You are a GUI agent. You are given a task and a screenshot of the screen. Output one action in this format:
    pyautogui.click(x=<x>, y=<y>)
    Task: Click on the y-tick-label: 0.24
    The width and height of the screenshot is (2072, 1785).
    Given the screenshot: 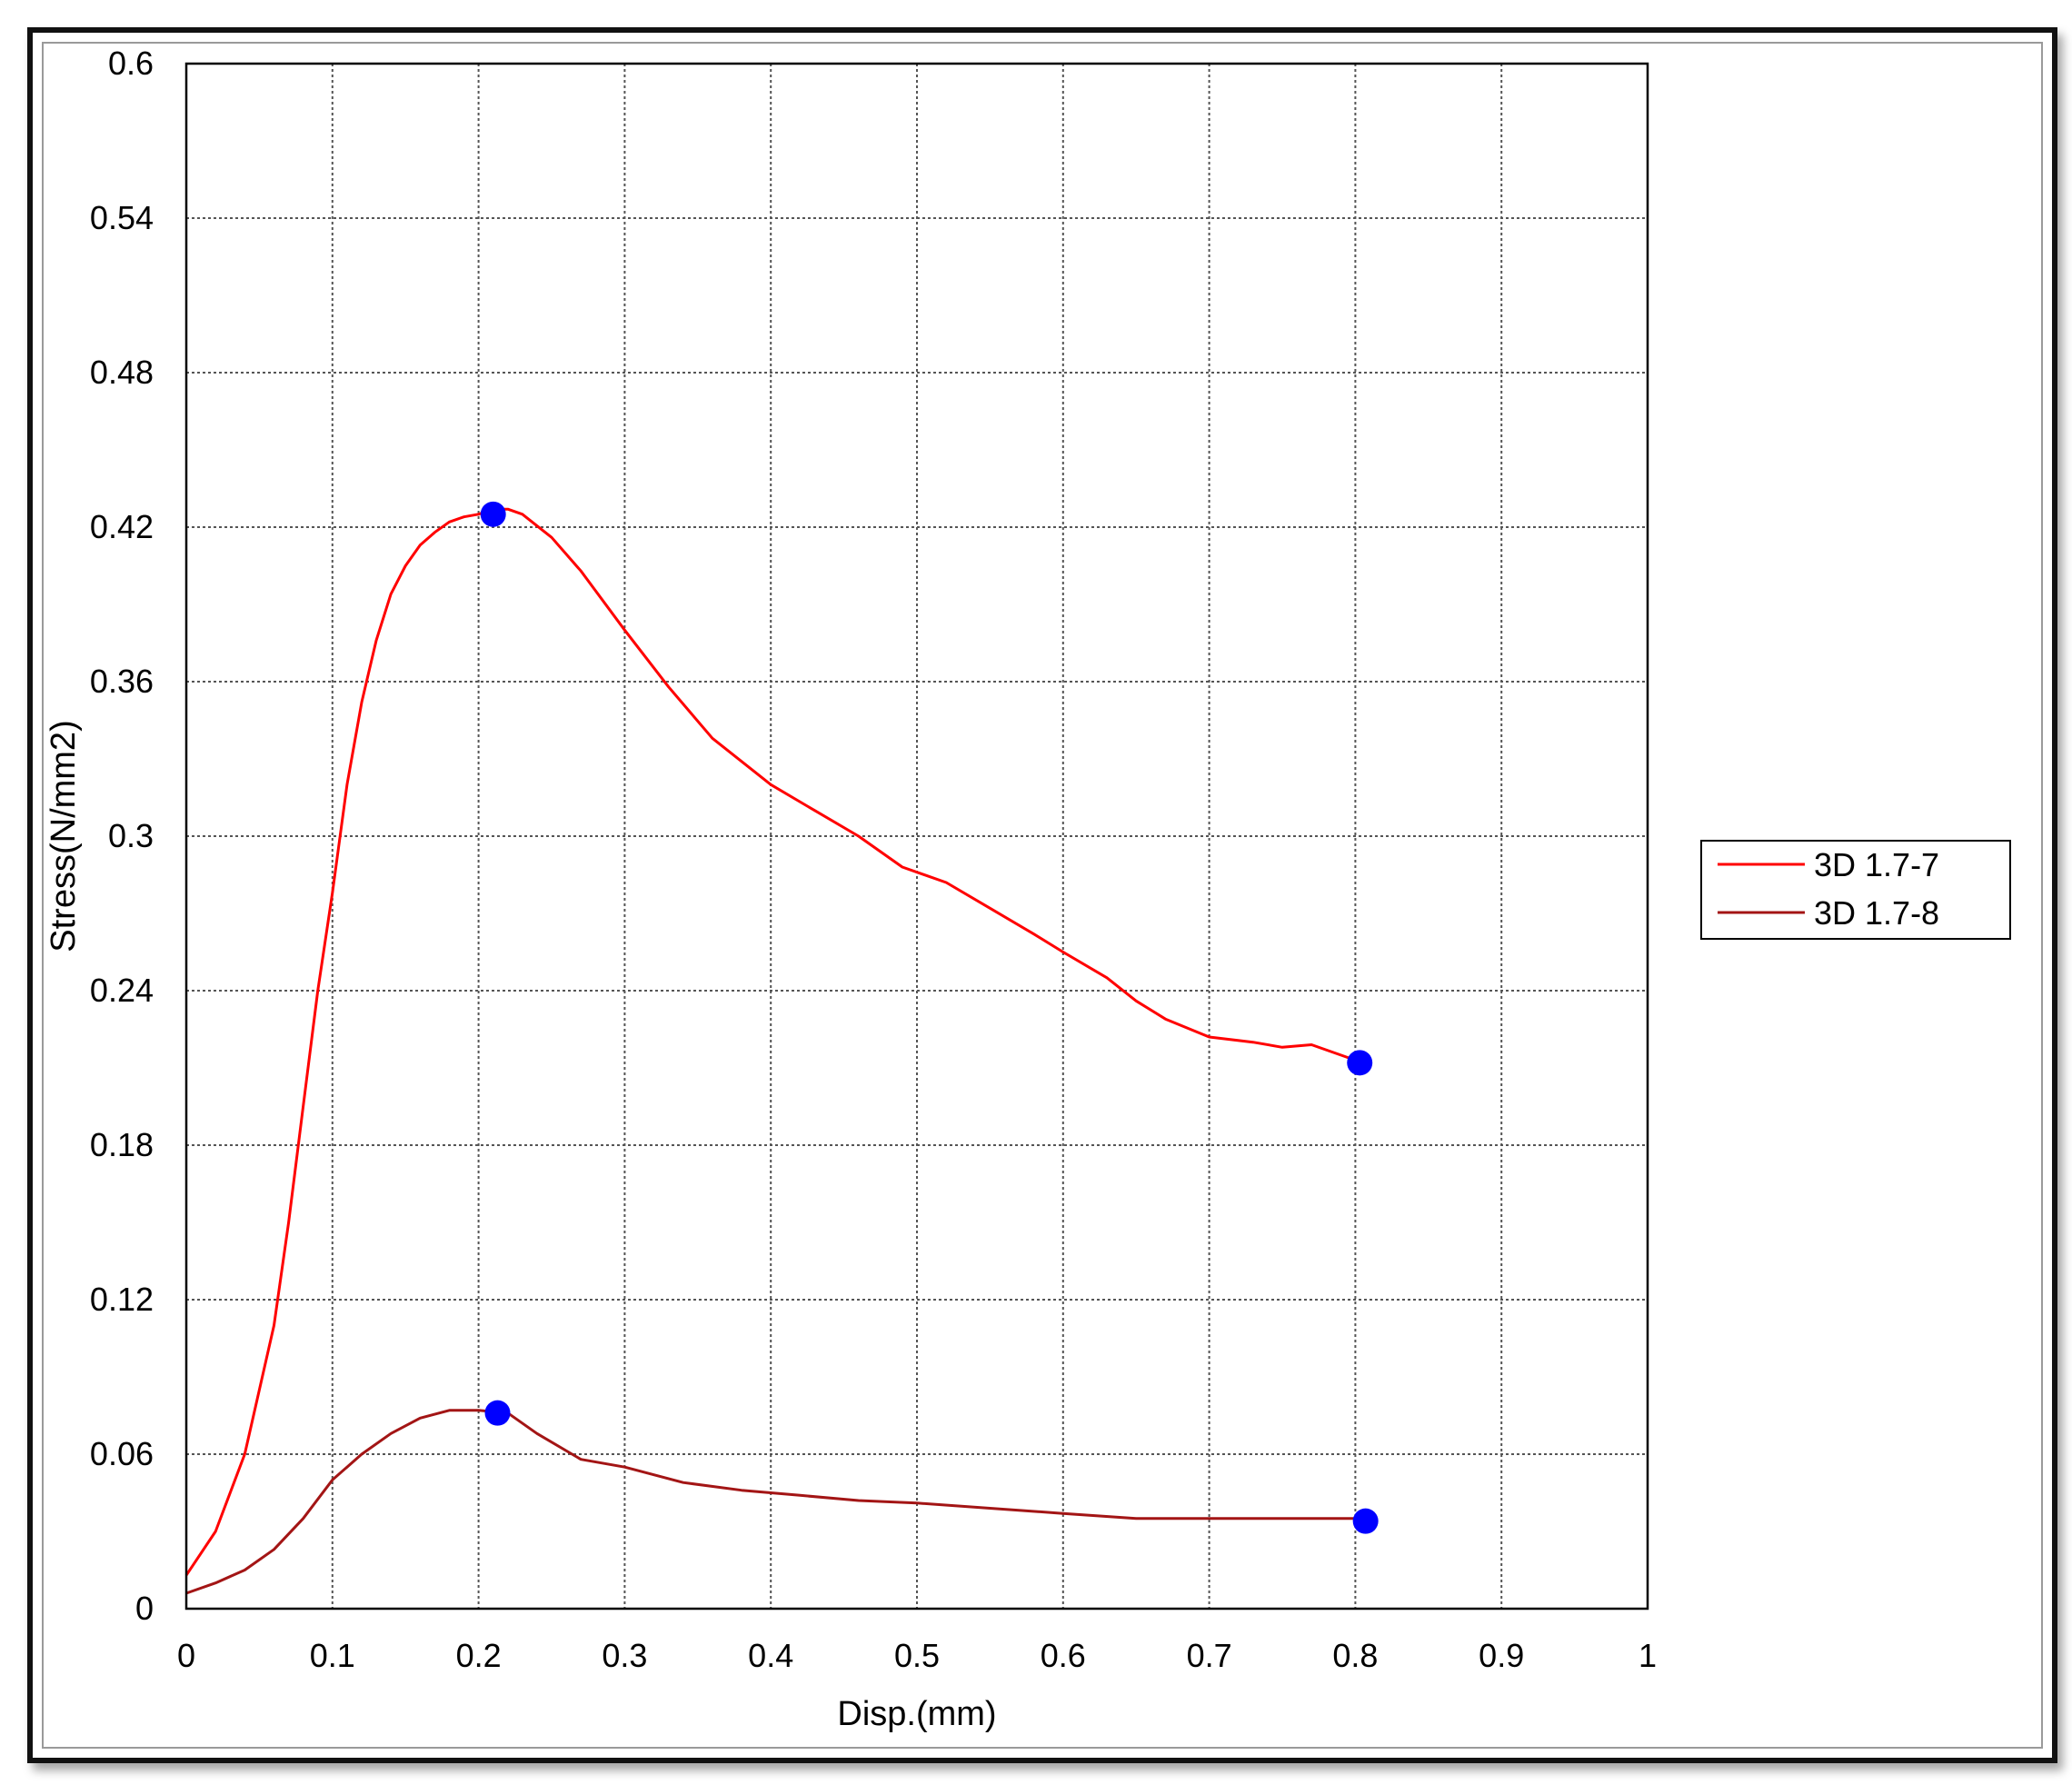 What is the action you would take?
    pyautogui.click(x=122, y=991)
    